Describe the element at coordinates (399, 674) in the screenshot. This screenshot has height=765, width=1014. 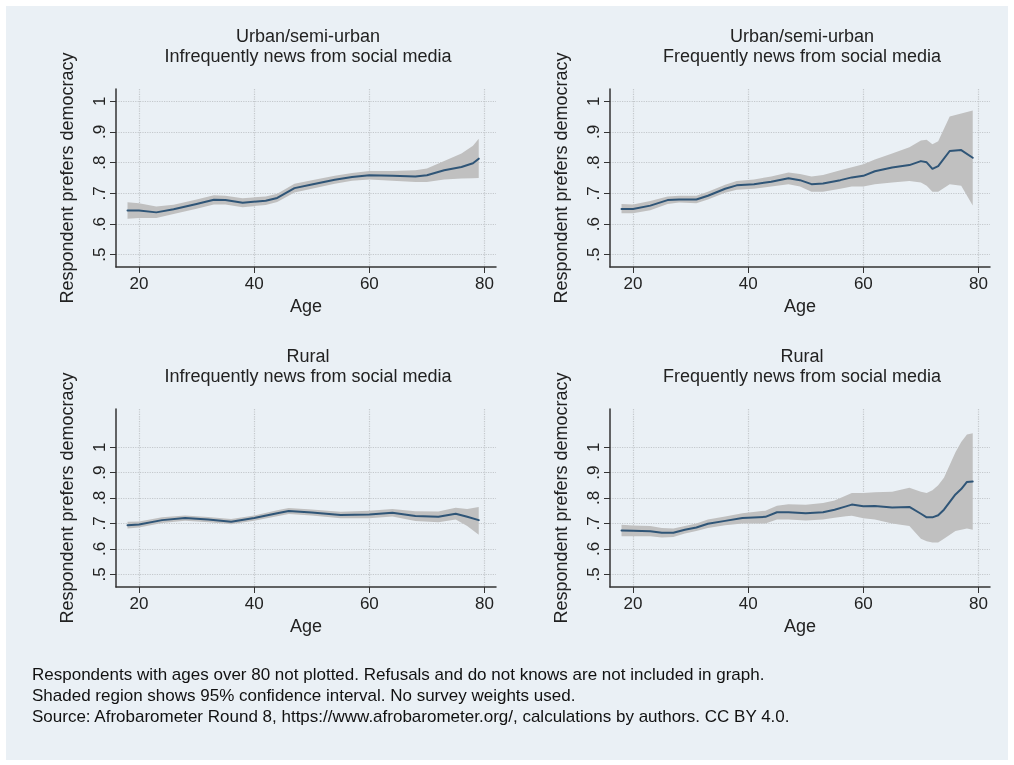
I see `text: Respondents with ages over 80 not plotted. Refusals and do not knows are not included in graph.` at that location.